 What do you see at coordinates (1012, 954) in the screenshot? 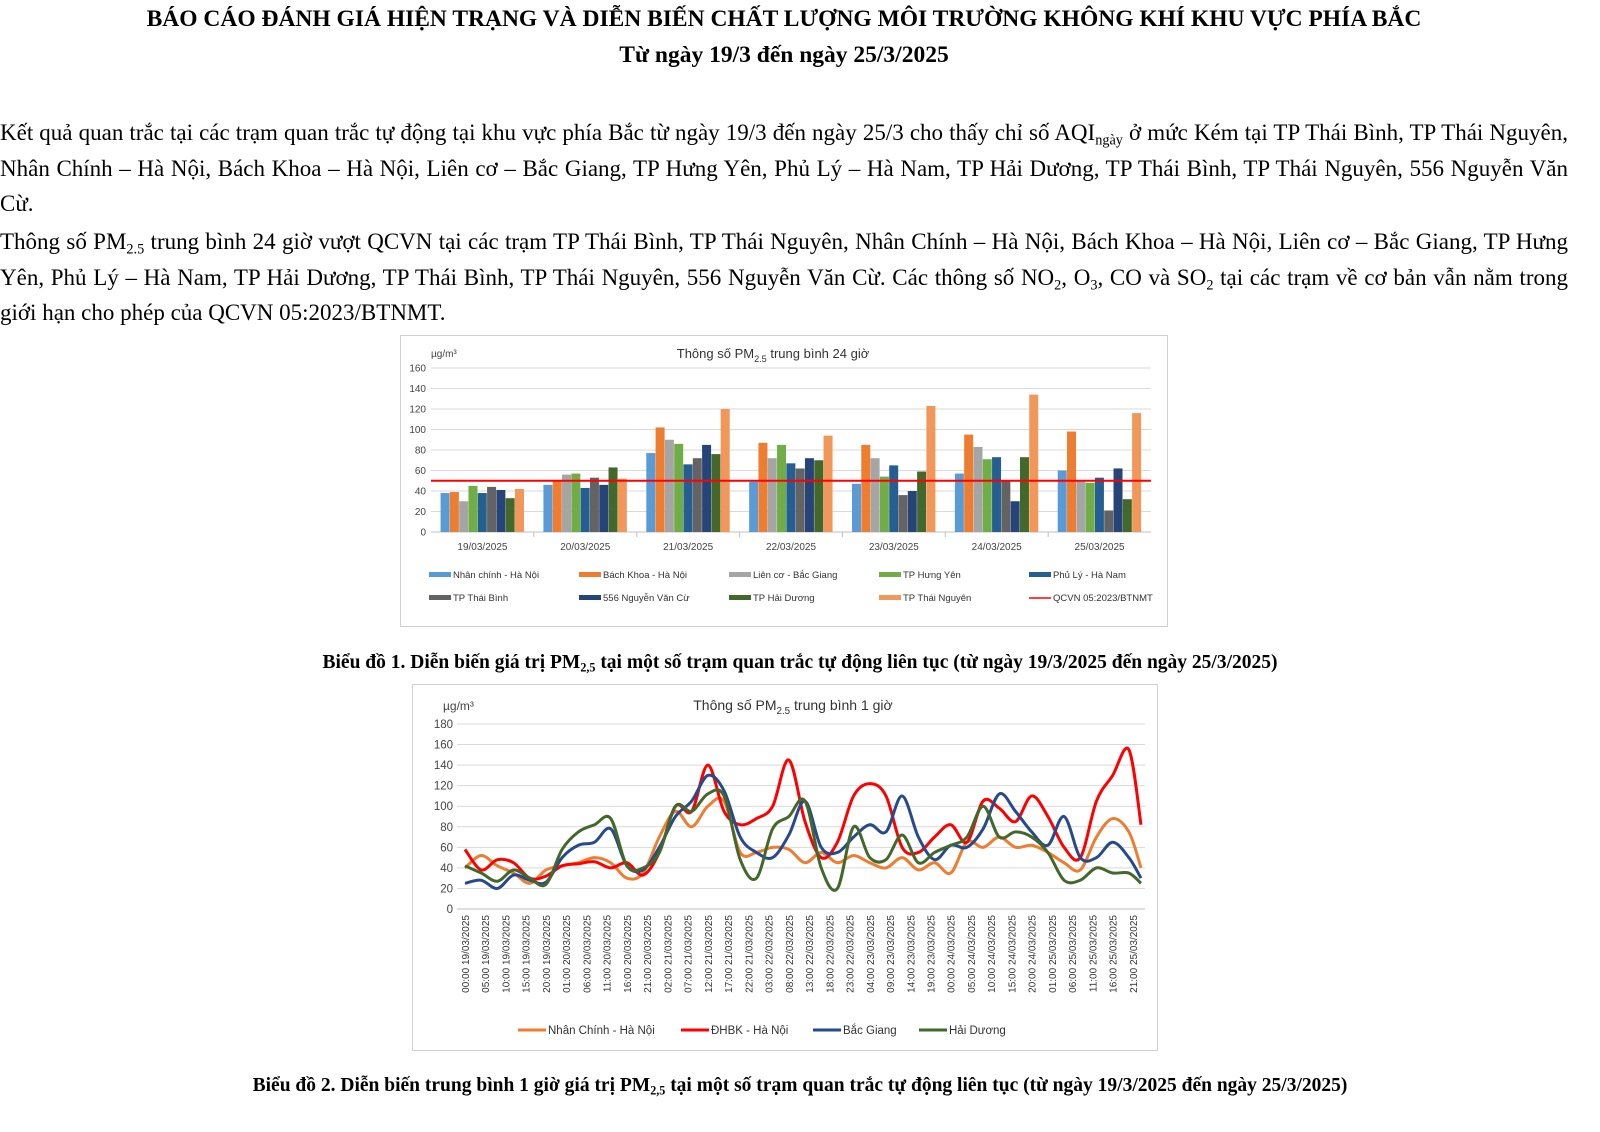
I see `x-tick-label: 15:00 24/03/2025` at bounding box center [1012, 954].